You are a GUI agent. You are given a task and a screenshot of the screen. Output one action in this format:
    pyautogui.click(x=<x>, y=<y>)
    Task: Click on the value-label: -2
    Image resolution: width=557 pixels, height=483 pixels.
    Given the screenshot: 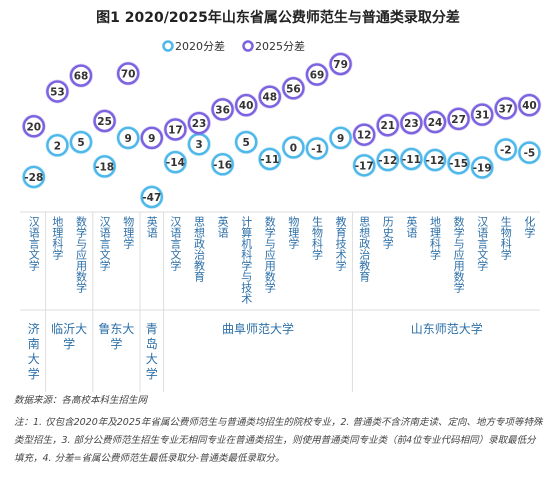 What is the action you would take?
    pyautogui.click(x=506, y=151)
    